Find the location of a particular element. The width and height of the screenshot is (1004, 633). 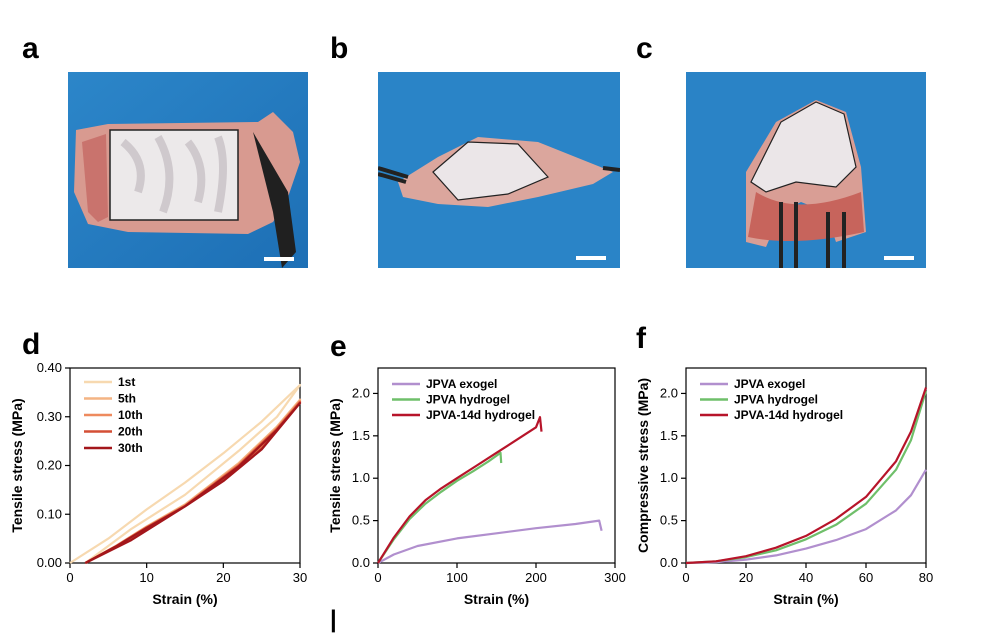

series-line-1st is located at coordinates (185, 474).